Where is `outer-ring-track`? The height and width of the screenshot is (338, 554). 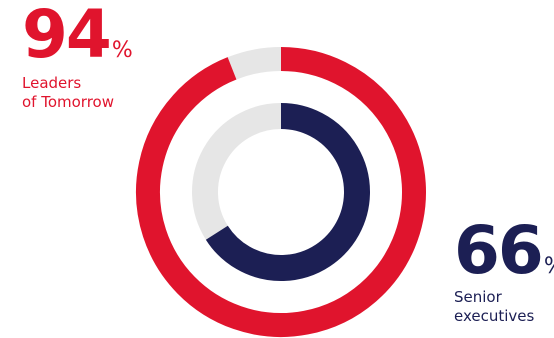
outer-ring-track is located at coordinates (256, 63).